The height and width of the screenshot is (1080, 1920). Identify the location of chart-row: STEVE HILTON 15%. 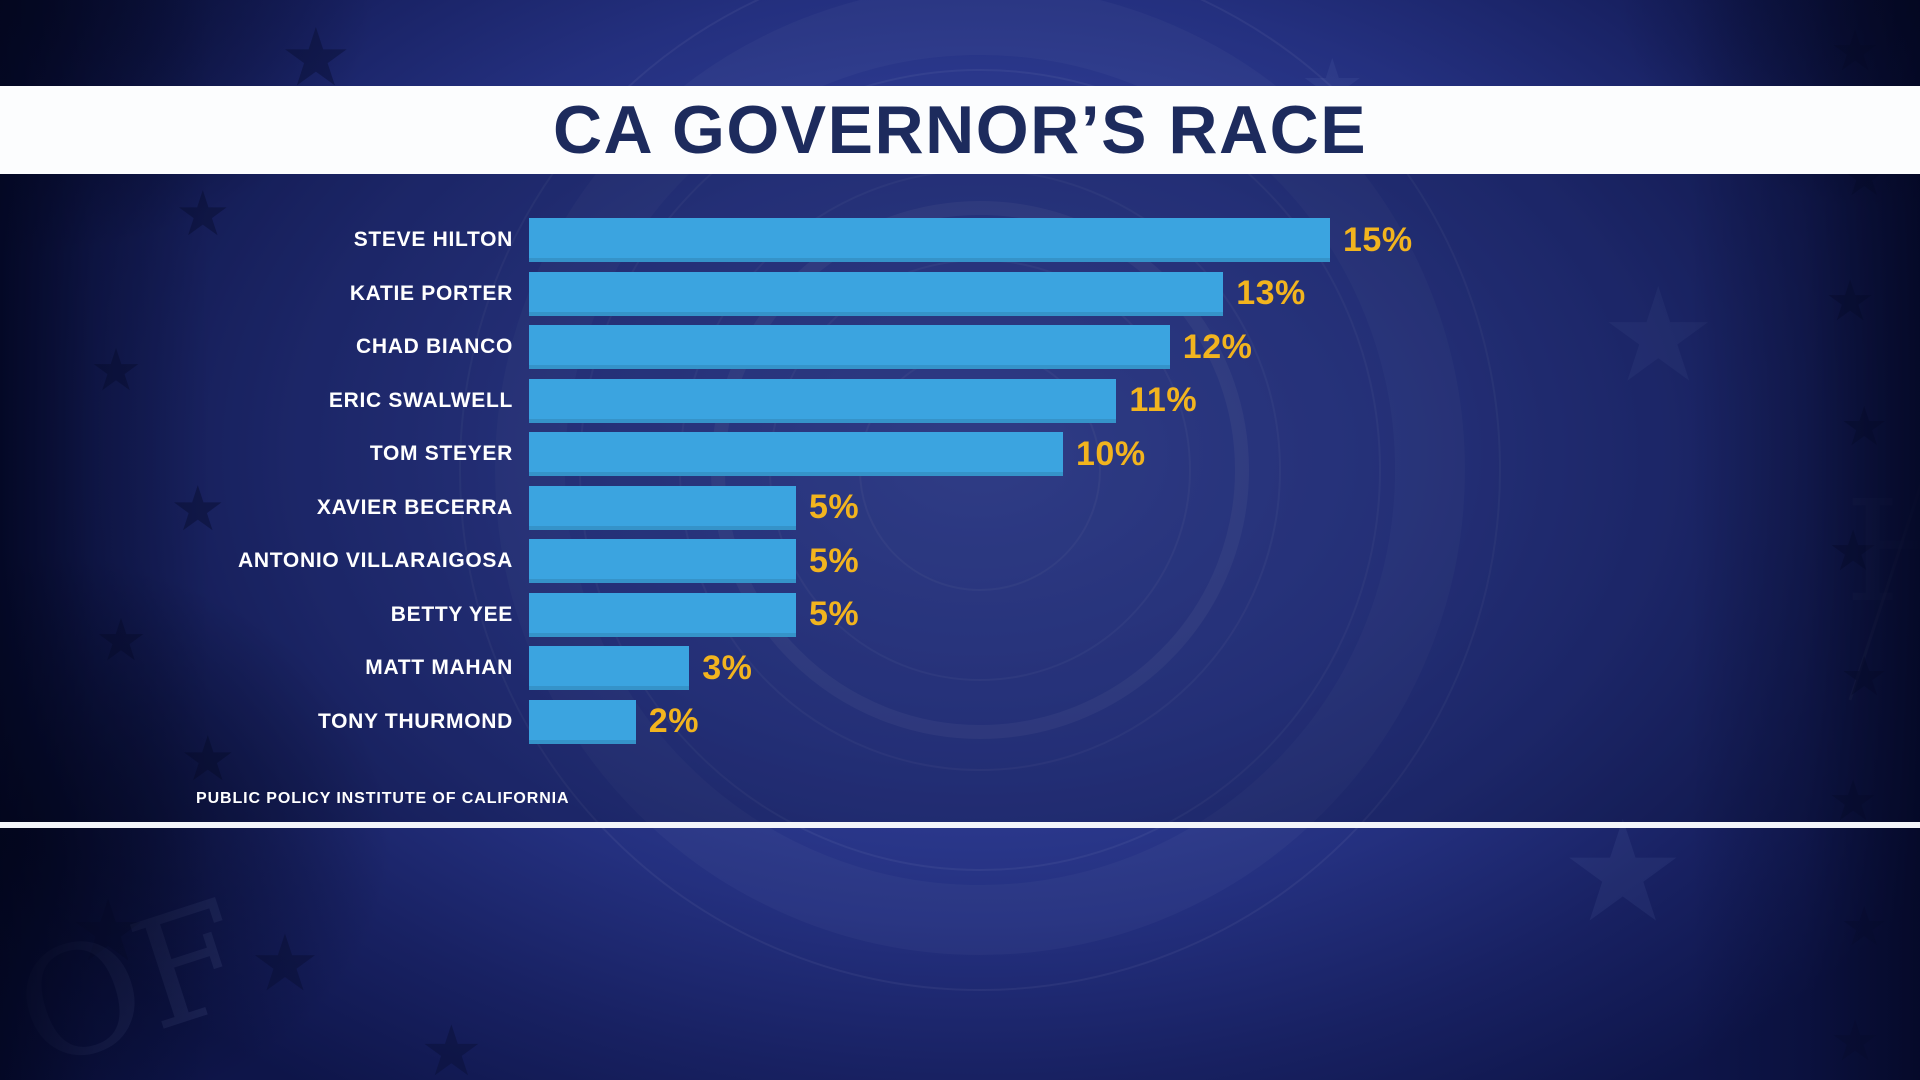
(960, 240).